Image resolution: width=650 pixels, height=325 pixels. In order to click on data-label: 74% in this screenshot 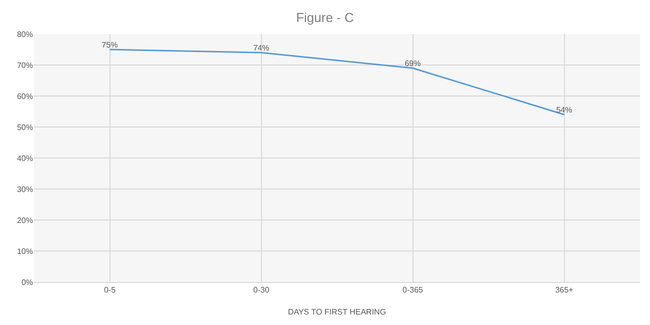, I will do `click(261, 48)`.